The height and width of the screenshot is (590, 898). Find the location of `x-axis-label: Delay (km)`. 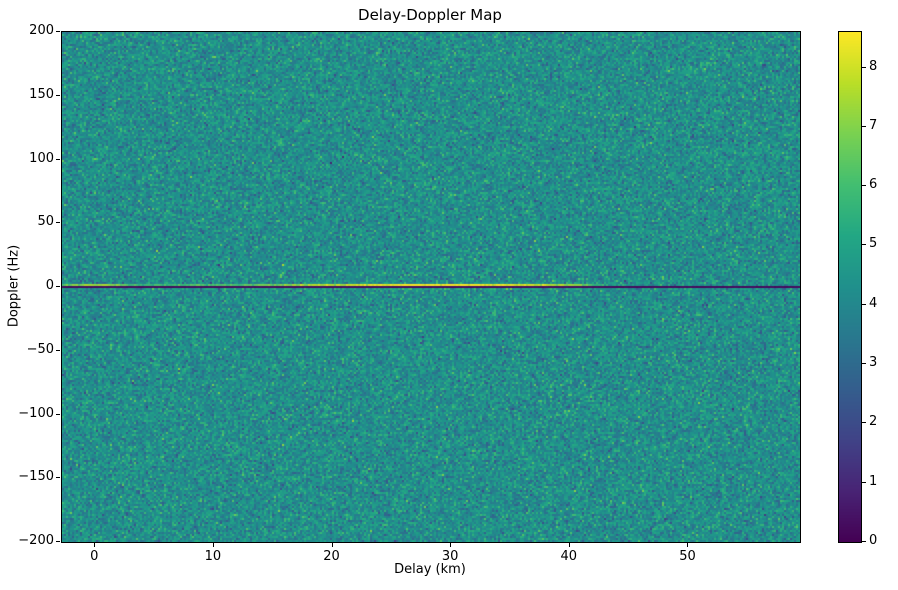

x-axis-label: Delay (km) is located at coordinates (430, 569).